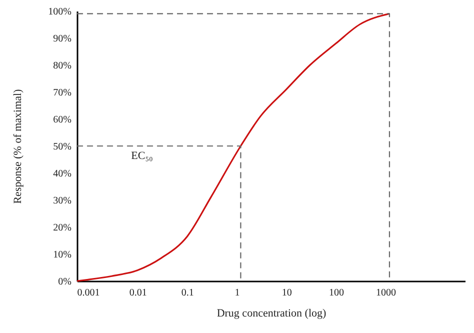 The height and width of the screenshot is (333, 474). What do you see at coordinates (142, 156) in the screenshot?
I see `annotation: EC₅₀` at bounding box center [142, 156].